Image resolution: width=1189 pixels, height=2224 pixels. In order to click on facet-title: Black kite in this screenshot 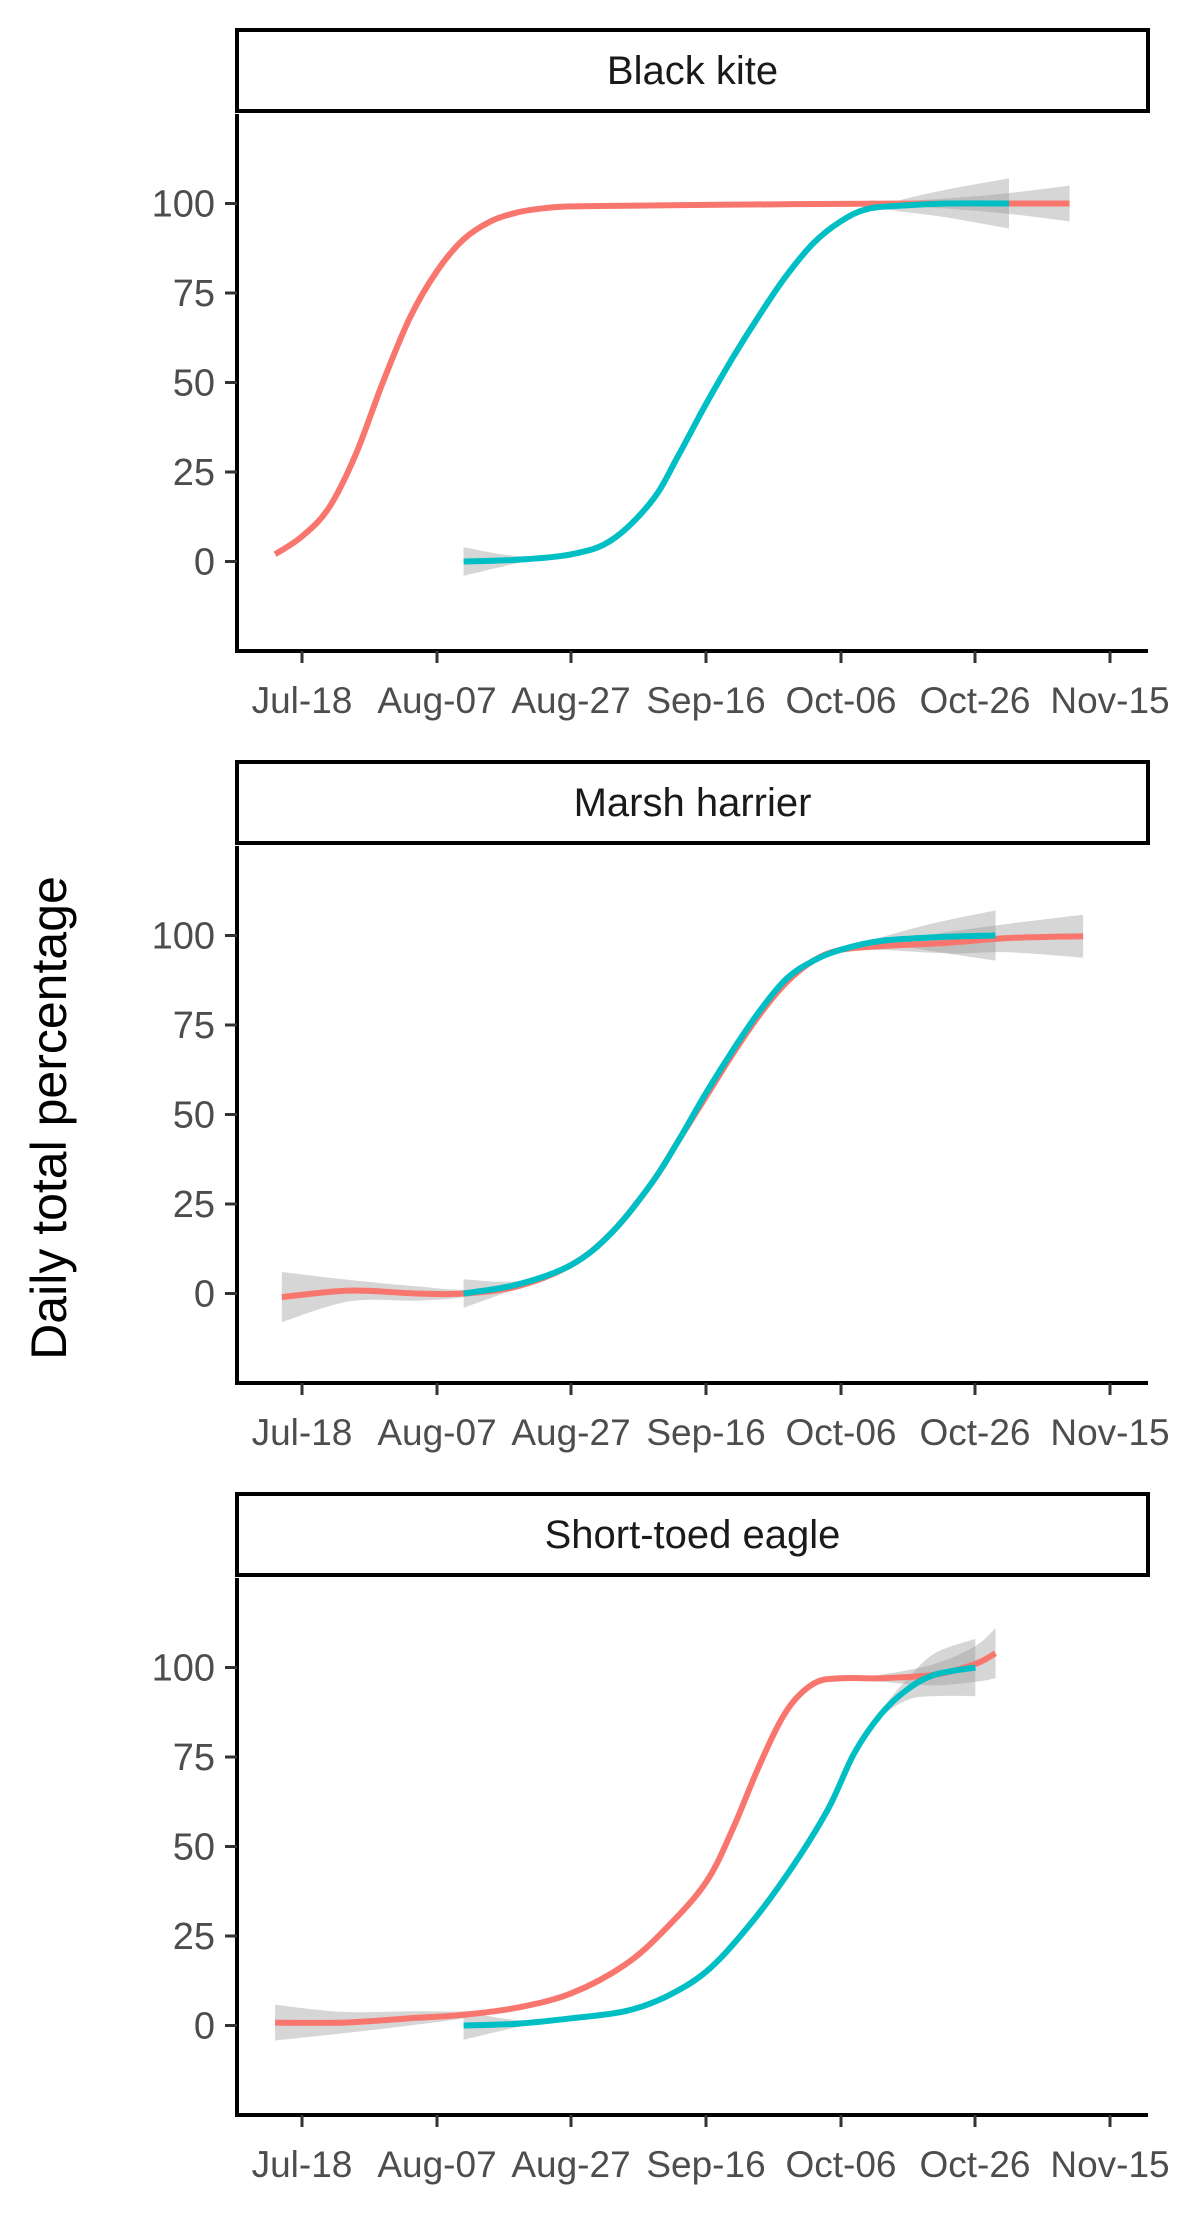, I will do `click(692, 71)`.